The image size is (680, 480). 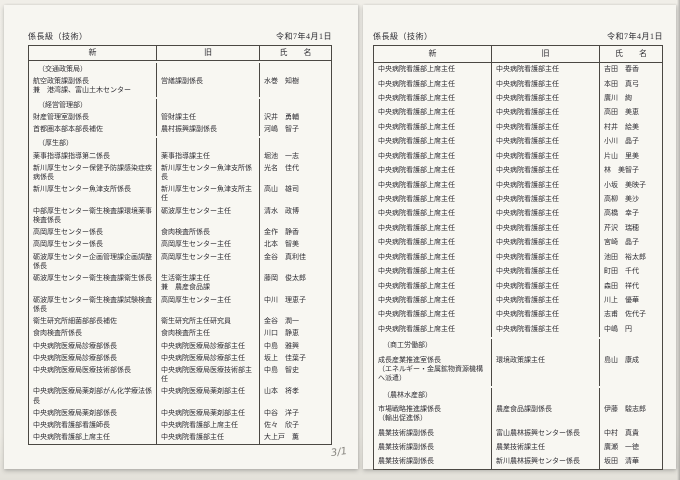 What do you see at coordinates (208, 375) in the screenshot?
I see `old-position-cell: 中央病院医療局医療技術部主任` at bounding box center [208, 375].